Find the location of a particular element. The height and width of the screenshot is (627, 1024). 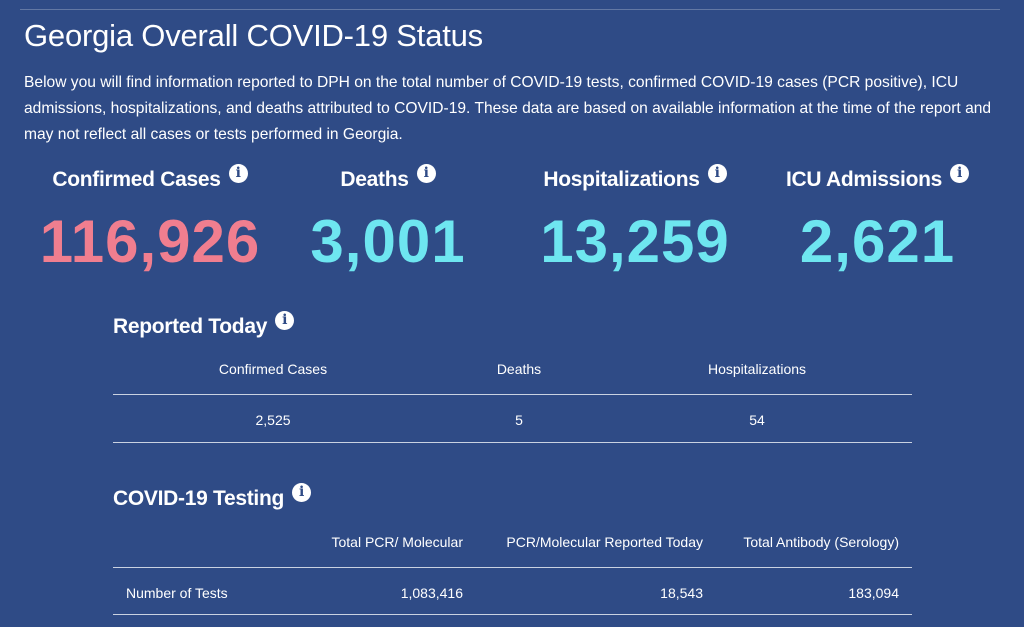

stat-value: 3,001 is located at coordinates (388, 241).